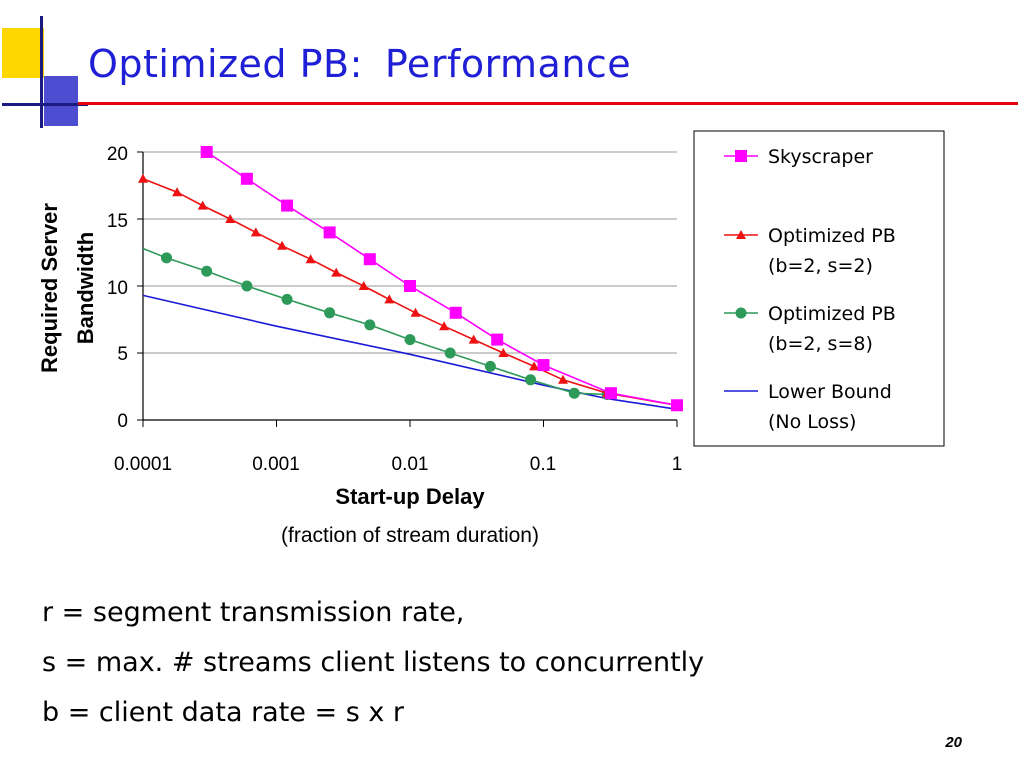 The height and width of the screenshot is (768, 1024). What do you see at coordinates (41, 72) in the screenshot?
I see `deco-vertical-line` at bounding box center [41, 72].